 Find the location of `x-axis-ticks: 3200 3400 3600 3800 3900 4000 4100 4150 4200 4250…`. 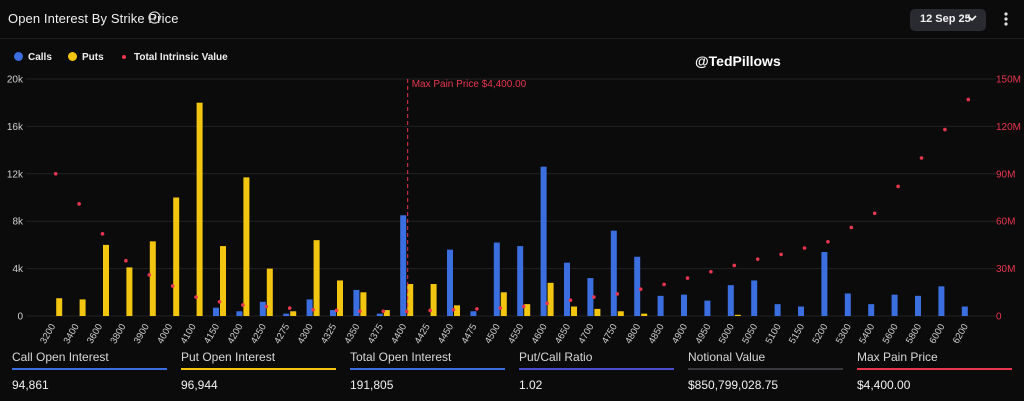

x-axis-ticks: 3200 3400 3600 3800 3900 4000 4100 4150 4200 4250… is located at coordinates (504, 334).